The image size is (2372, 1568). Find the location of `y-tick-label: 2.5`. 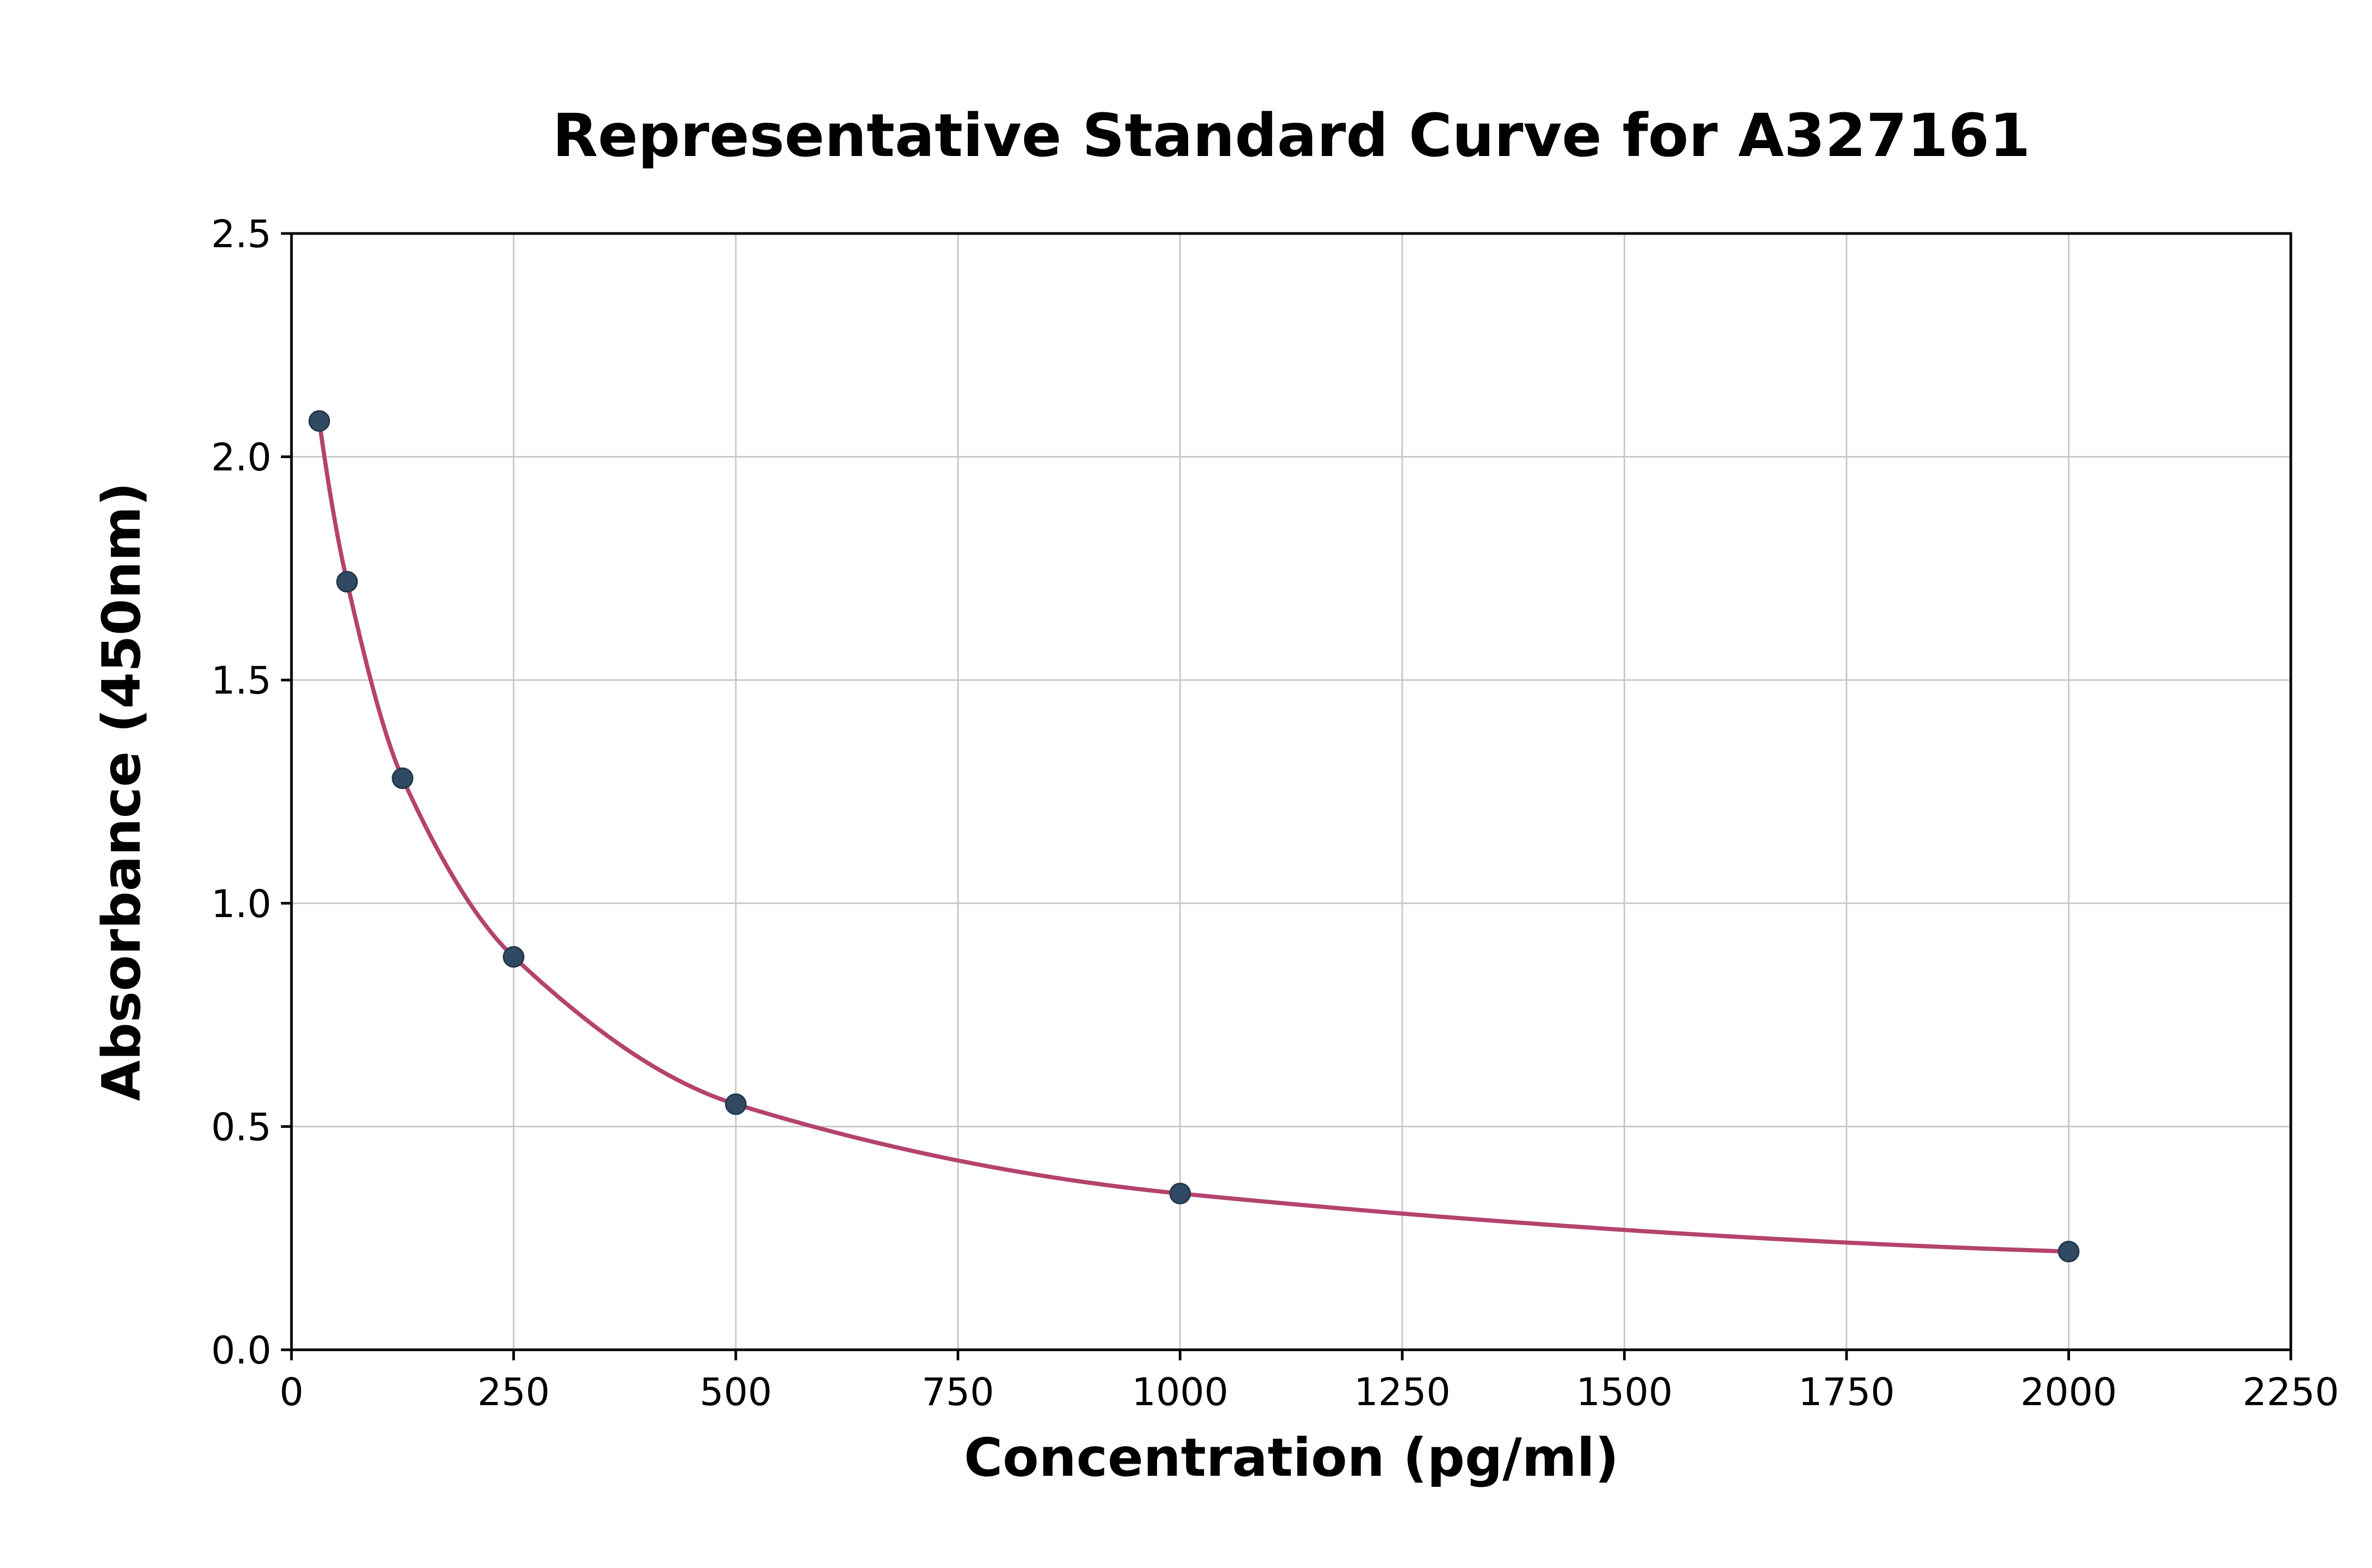

y-tick-label: 2.5 is located at coordinates (241, 234).